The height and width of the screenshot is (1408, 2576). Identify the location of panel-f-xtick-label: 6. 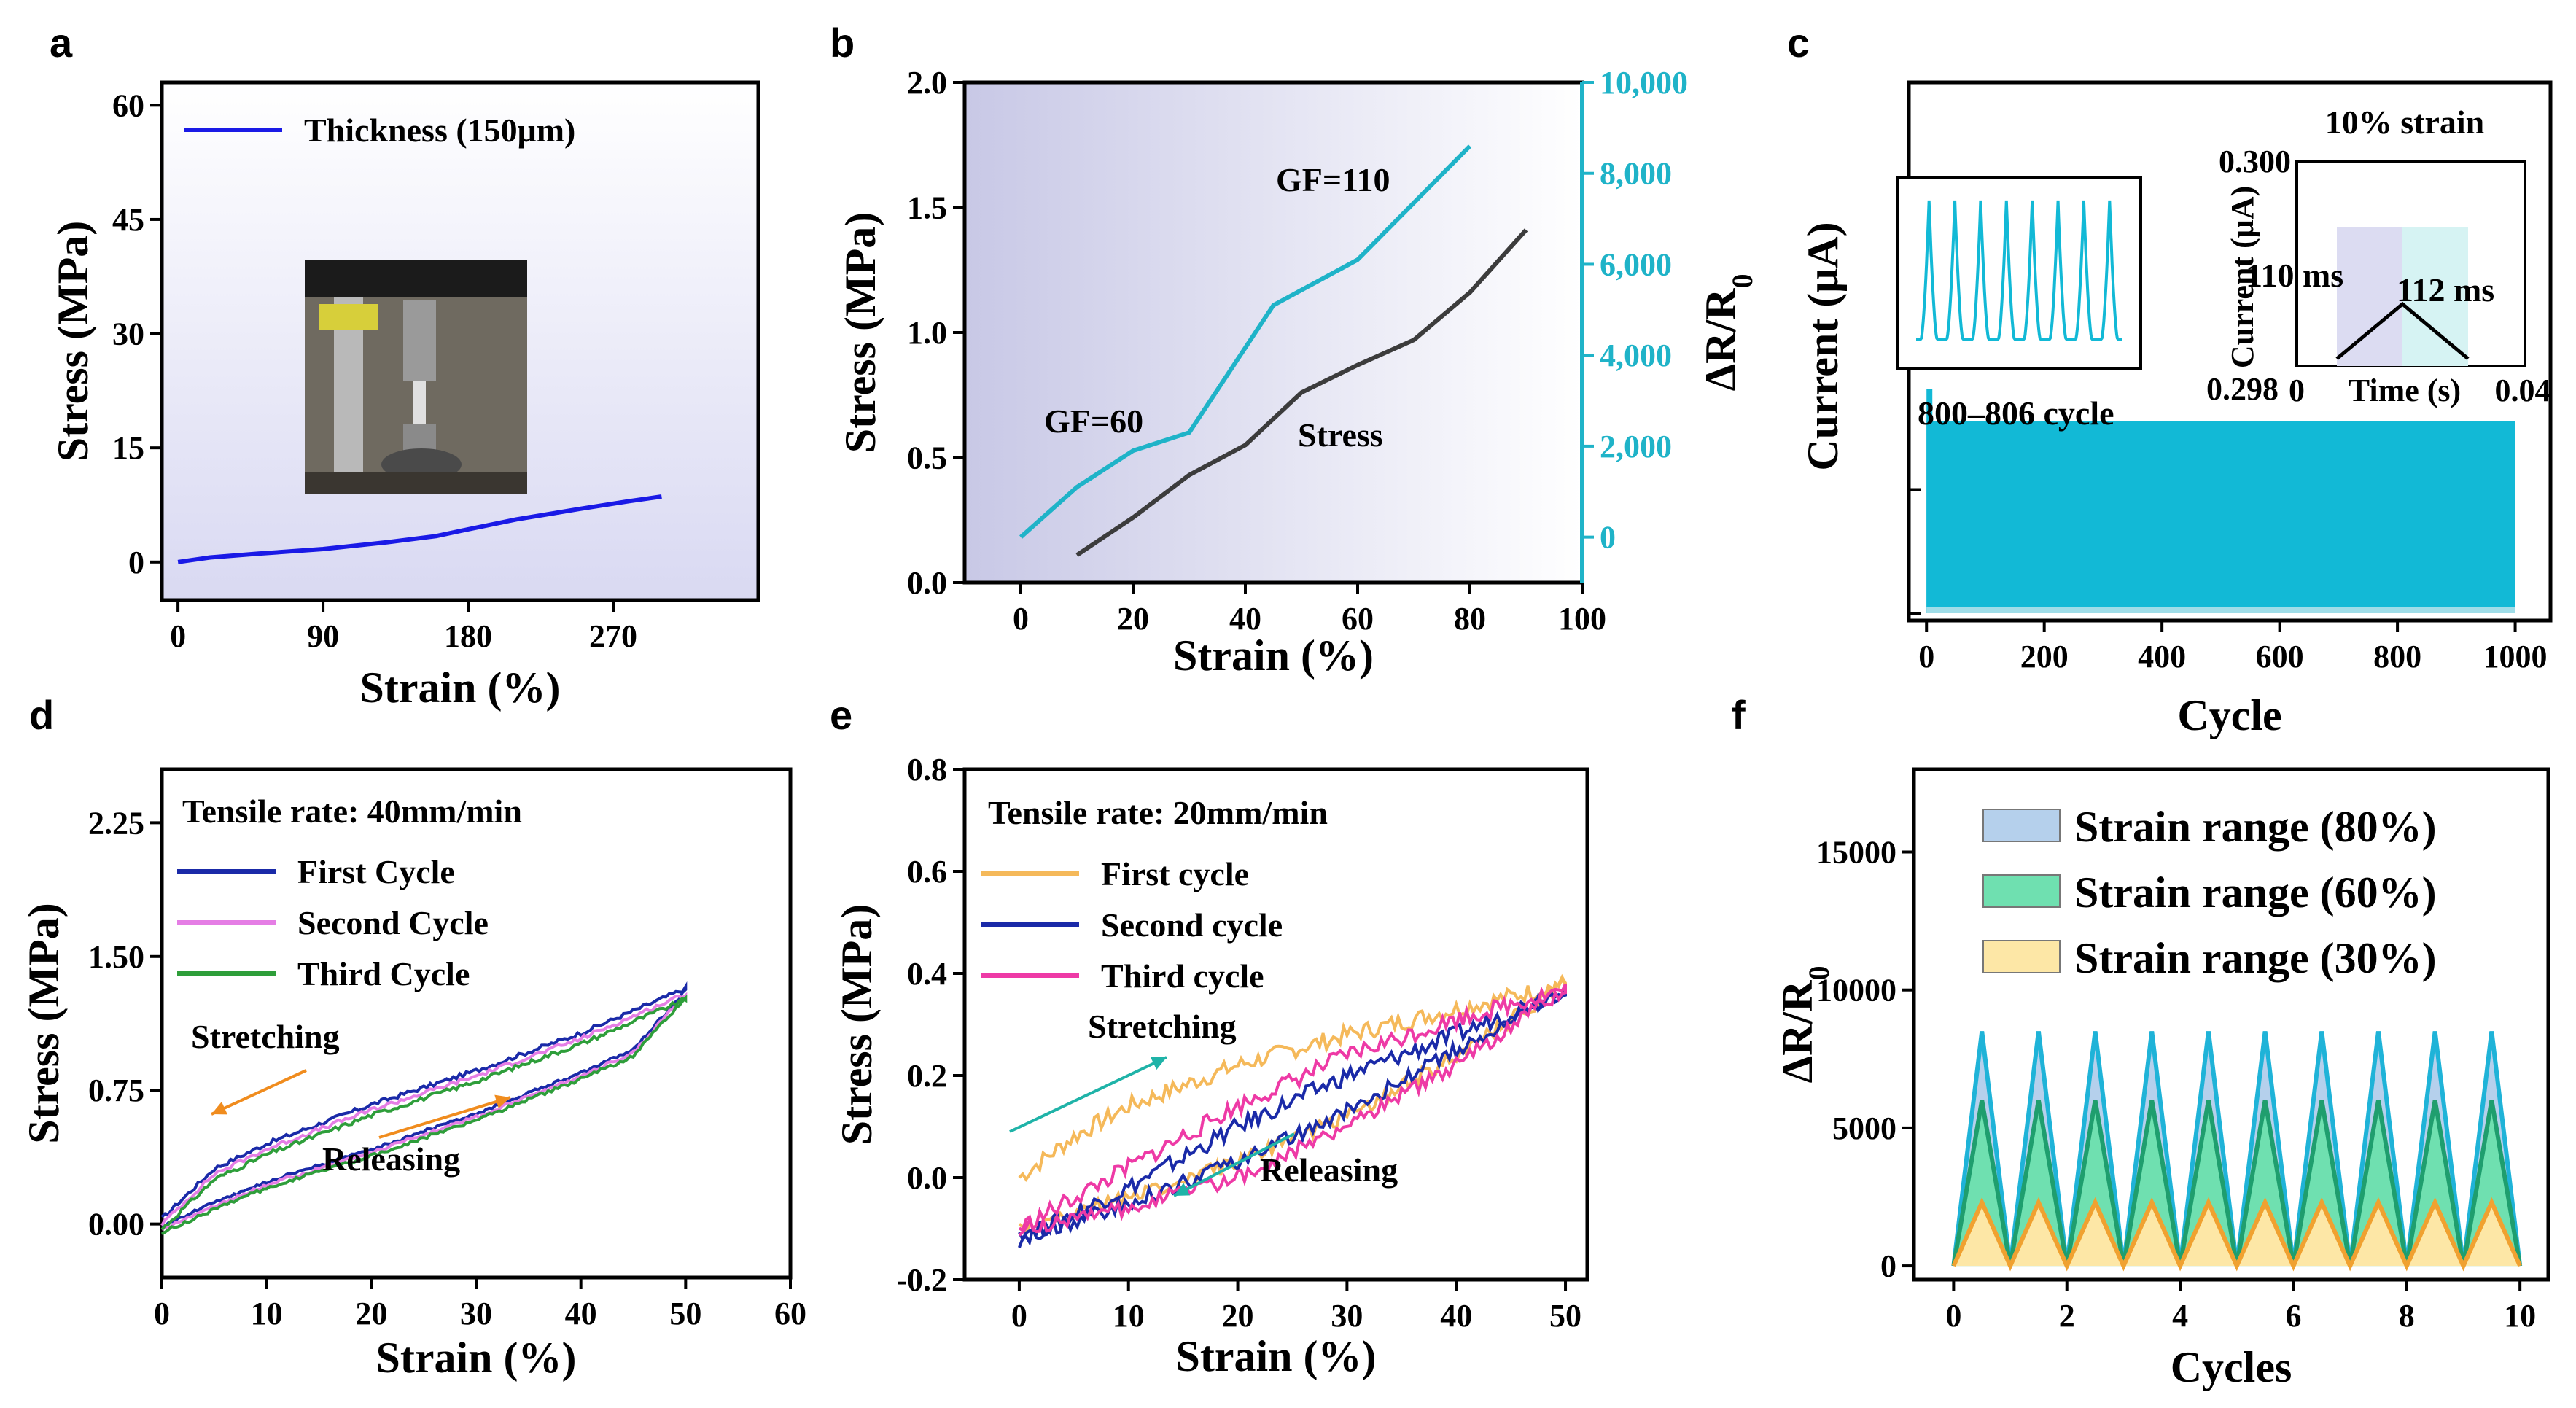
(2293, 1316).